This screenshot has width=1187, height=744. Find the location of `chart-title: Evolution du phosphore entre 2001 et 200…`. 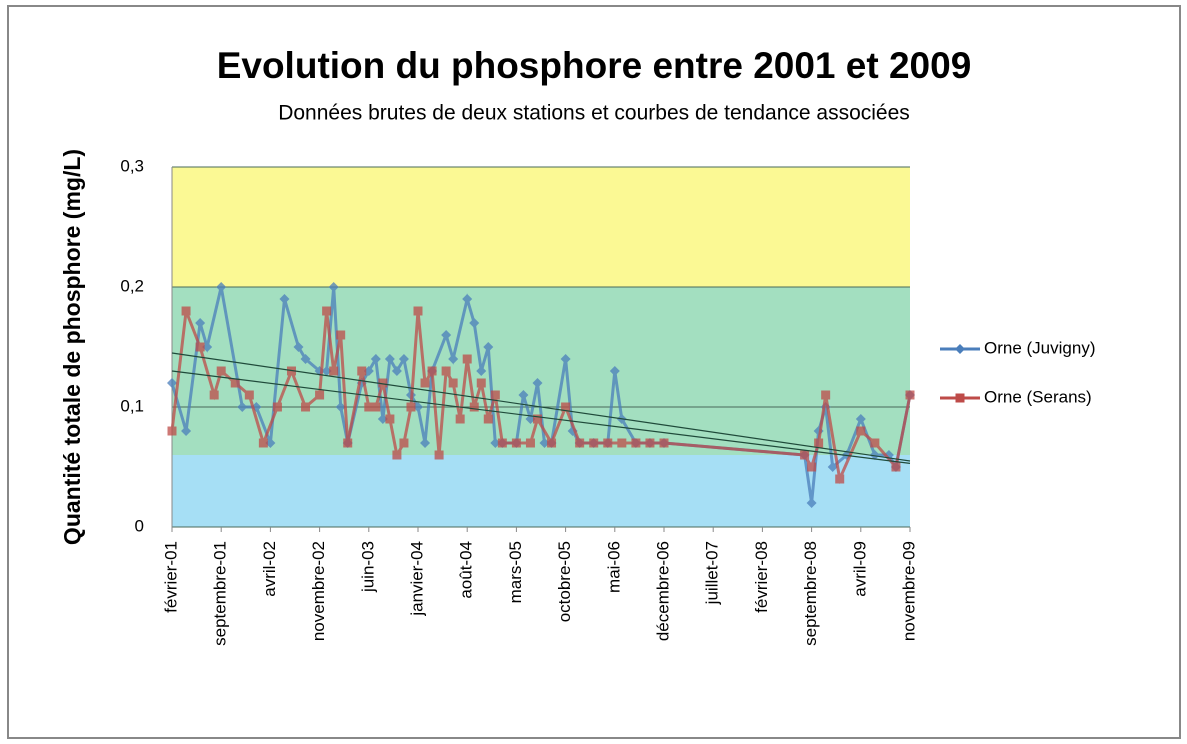

chart-title: Evolution du phosphore entre 2001 et 200… is located at coordinates (594, 65).